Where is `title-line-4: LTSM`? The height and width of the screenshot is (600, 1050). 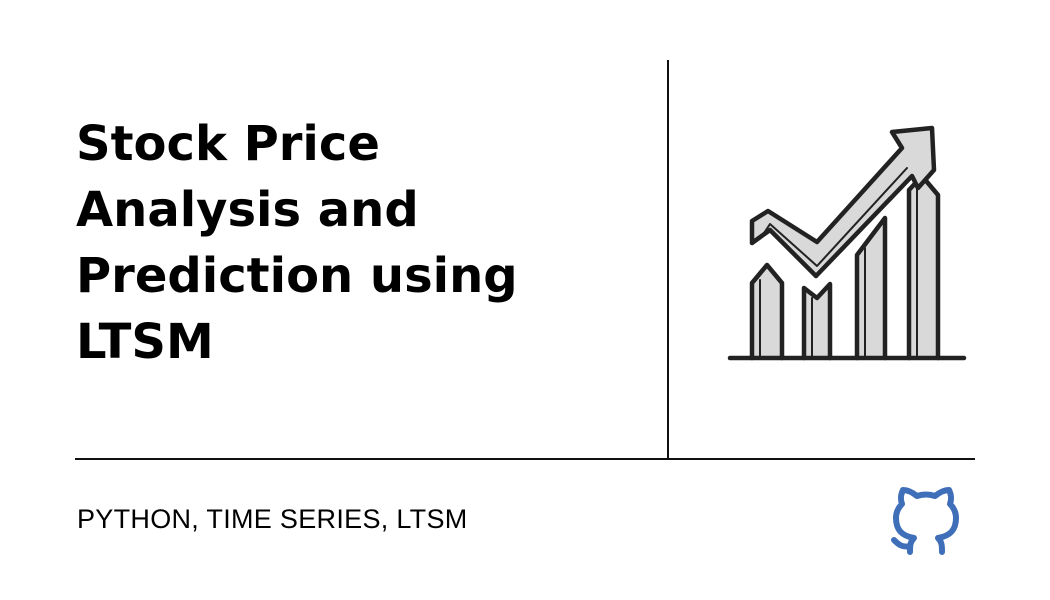
title-line-4: LTSM is located at coordinates (145, 342).